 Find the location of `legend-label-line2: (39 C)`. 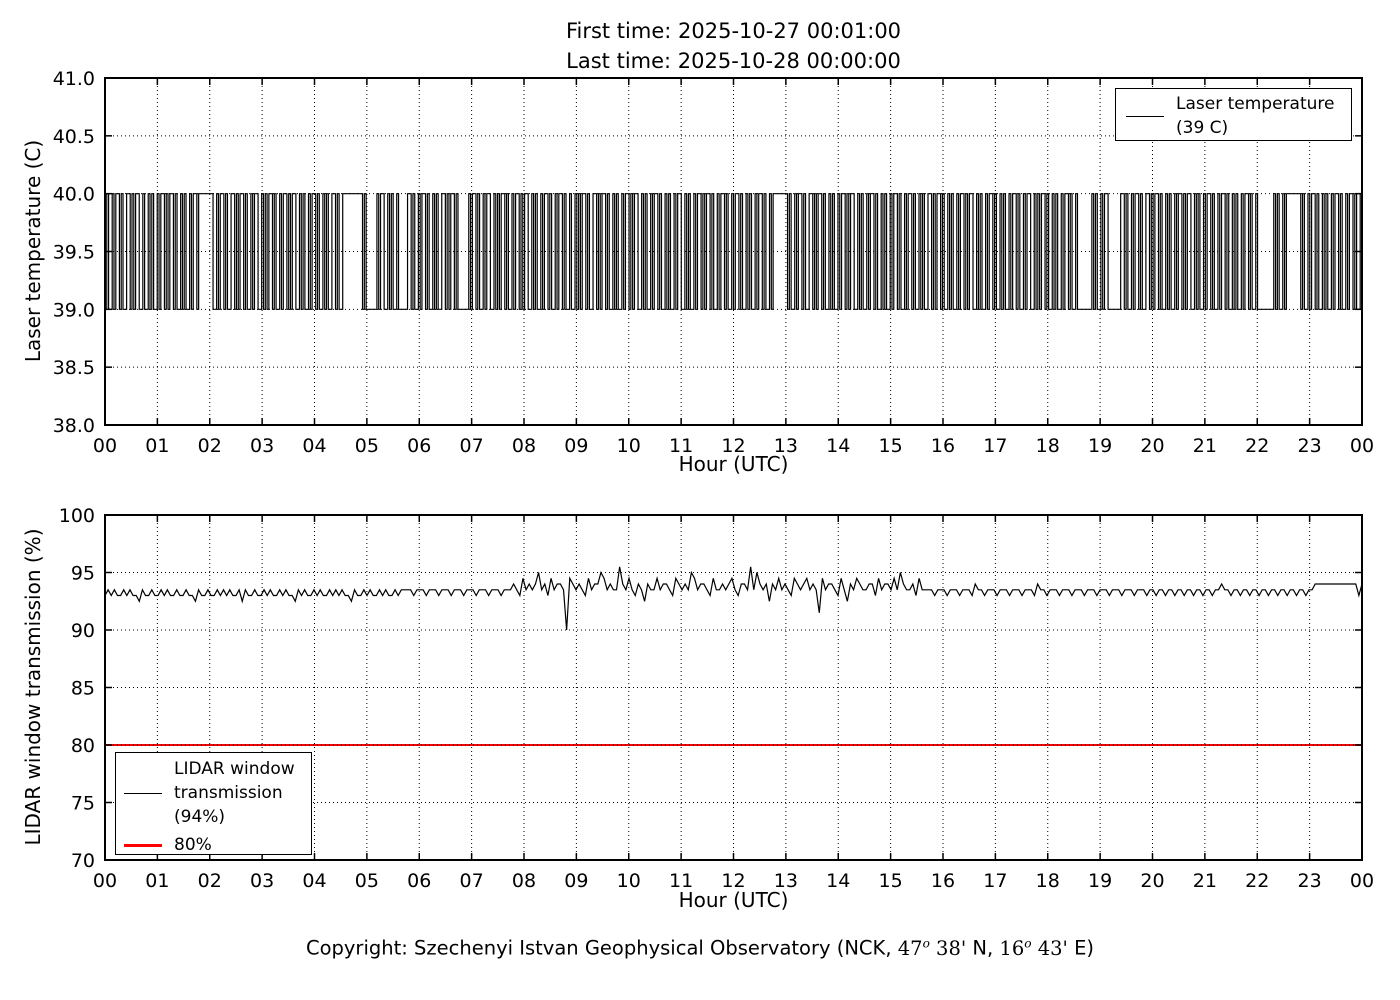

legend-label-line2: (39 C) is located at coordinates (1202, 128).